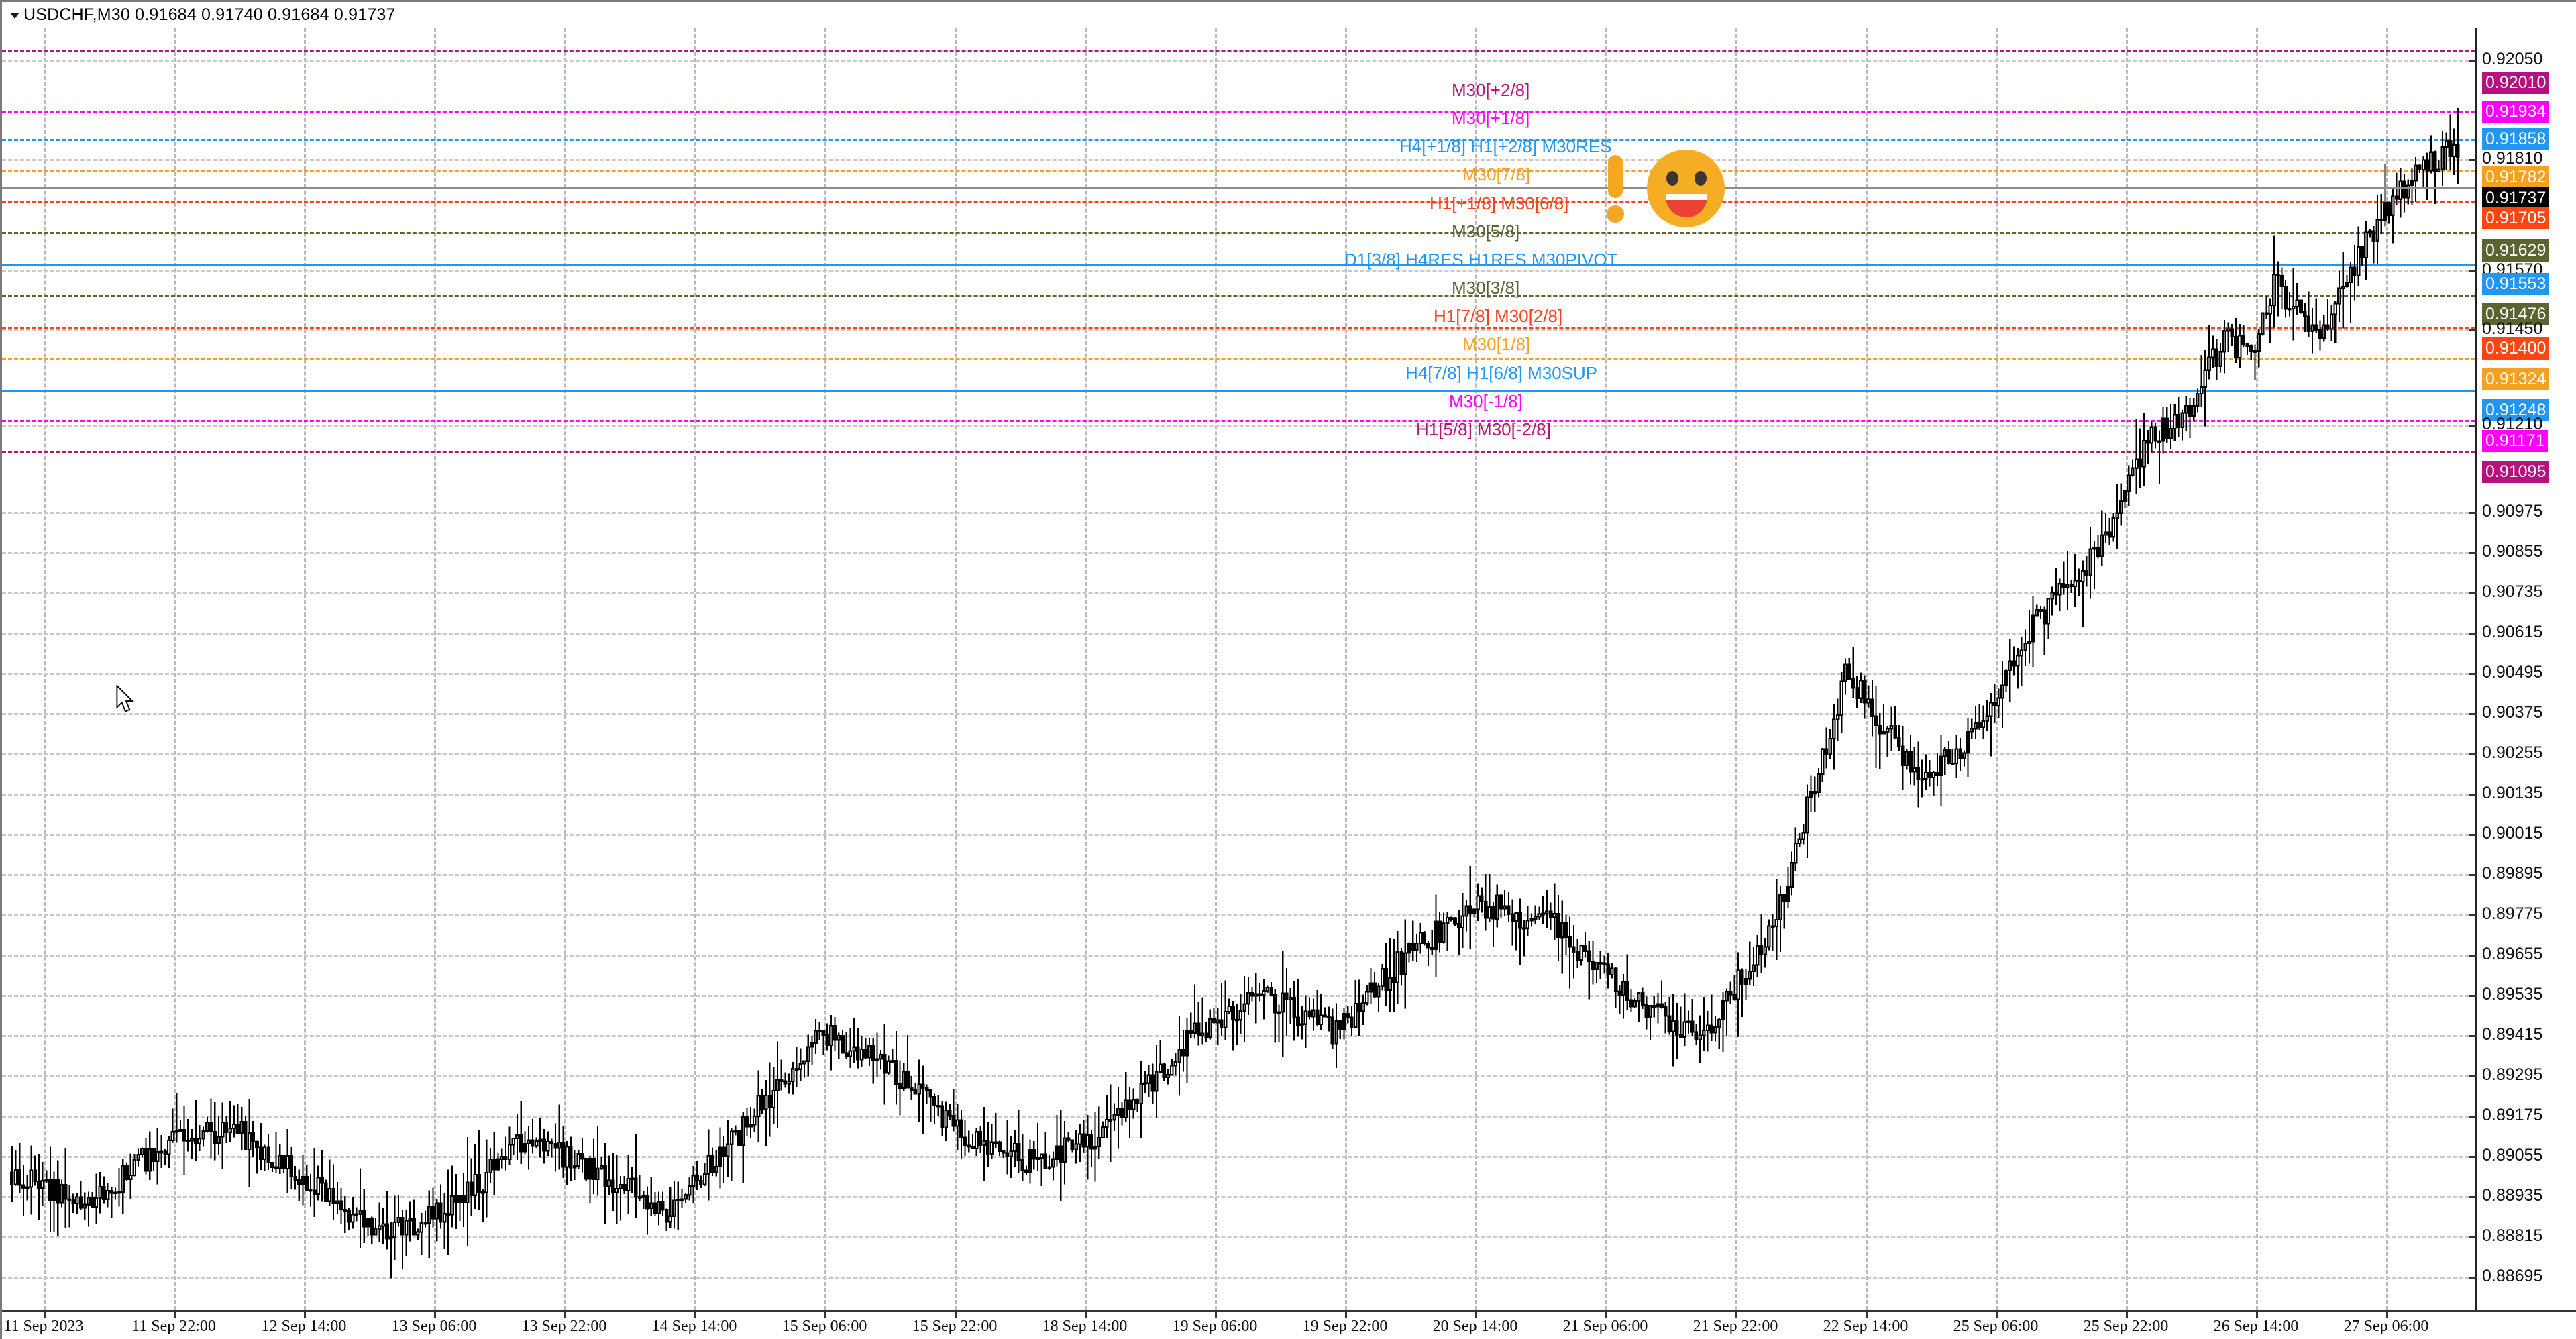  What do you see at coordinates (2512, 793) in the screenshot?
I see `price-axis-label: 0.90135` at bounding box center [2512, 793].